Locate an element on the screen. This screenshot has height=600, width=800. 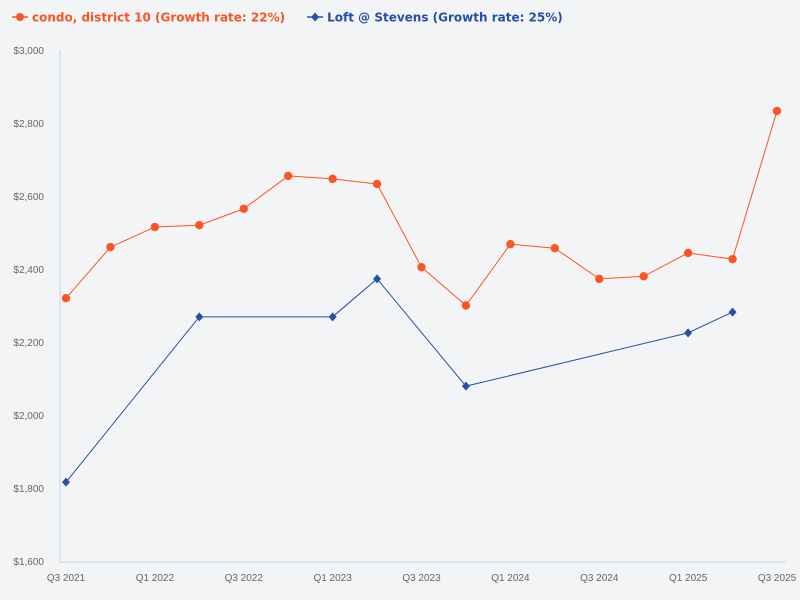
x-tick-label: Q3 2025 is located at coordinates (777, 578).